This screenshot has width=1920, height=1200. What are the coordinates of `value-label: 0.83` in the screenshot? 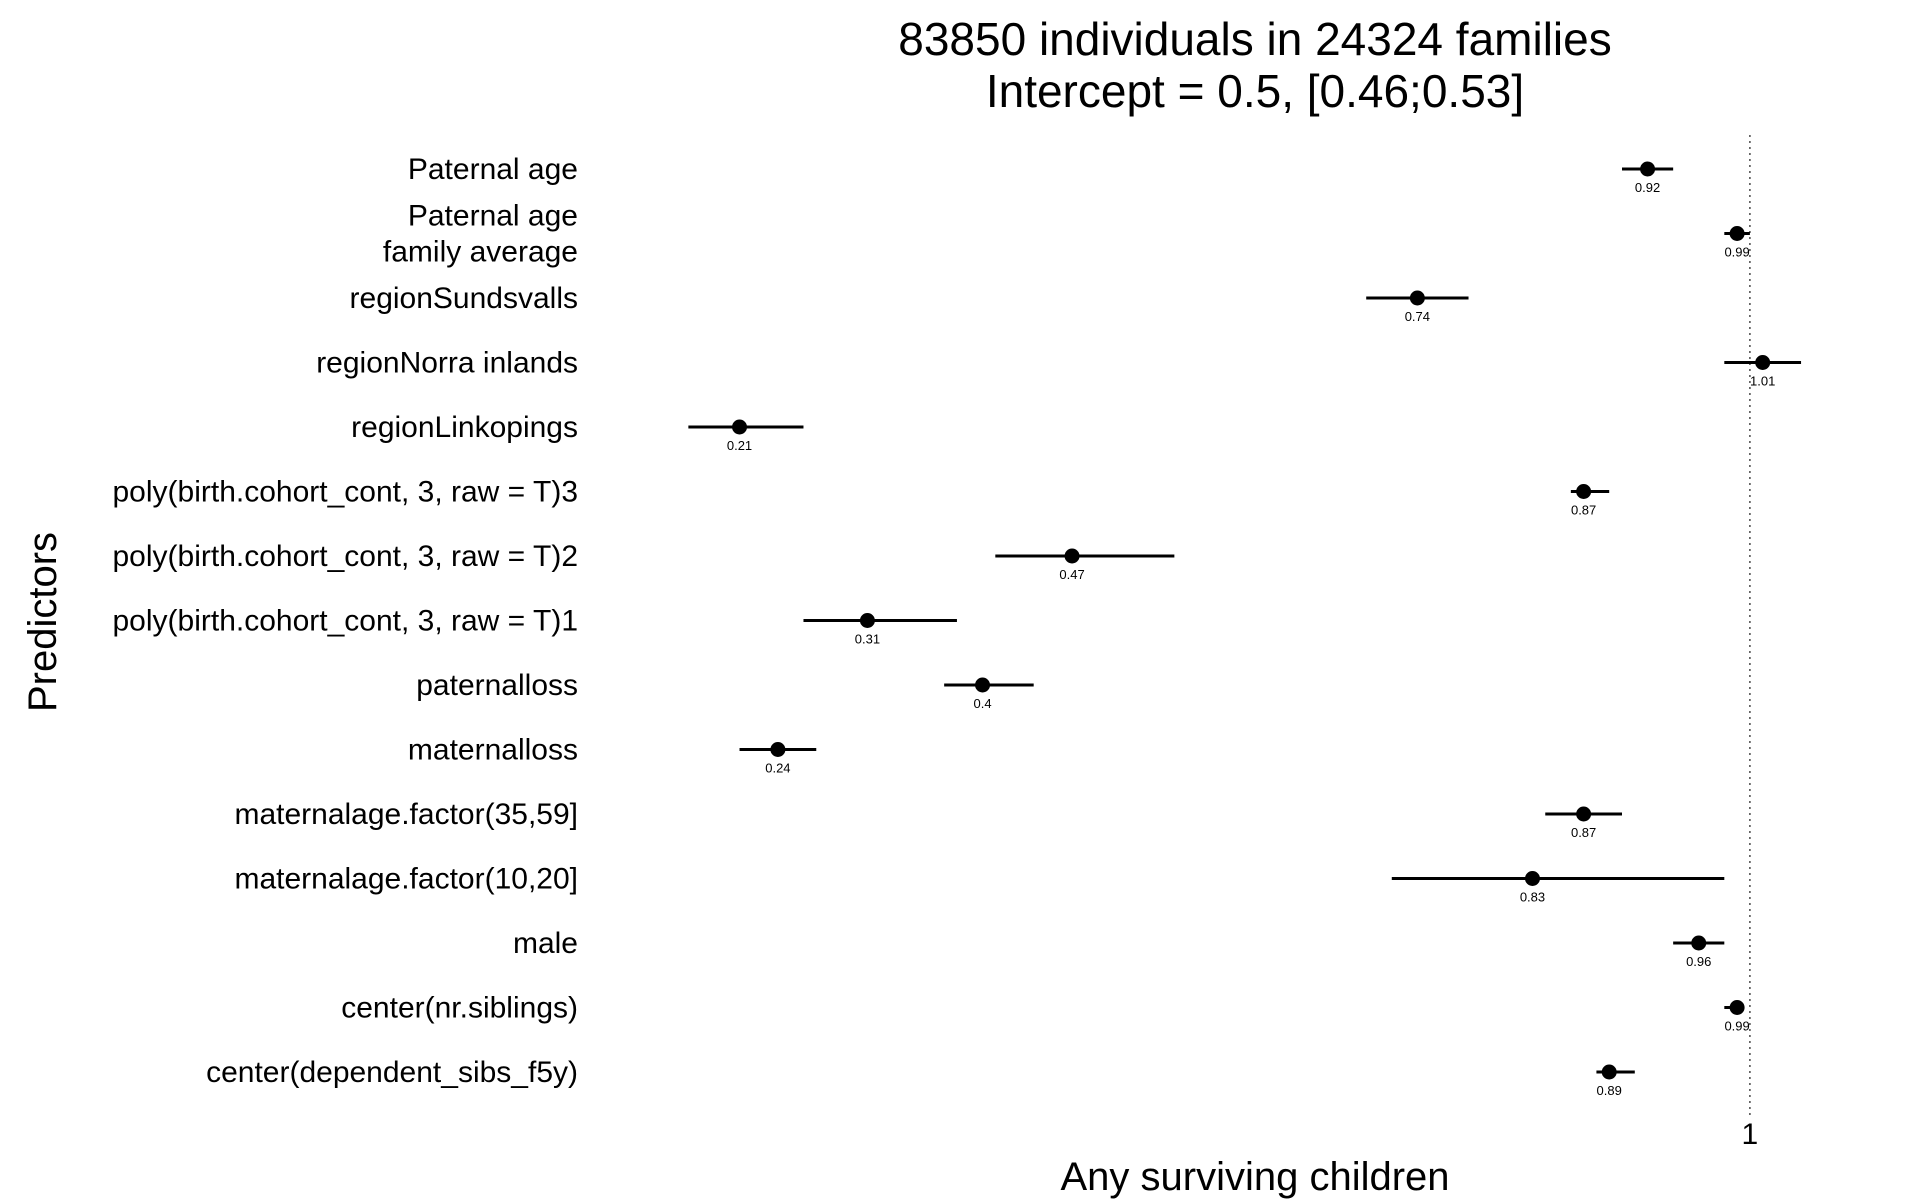 It's located at (1532, 897).